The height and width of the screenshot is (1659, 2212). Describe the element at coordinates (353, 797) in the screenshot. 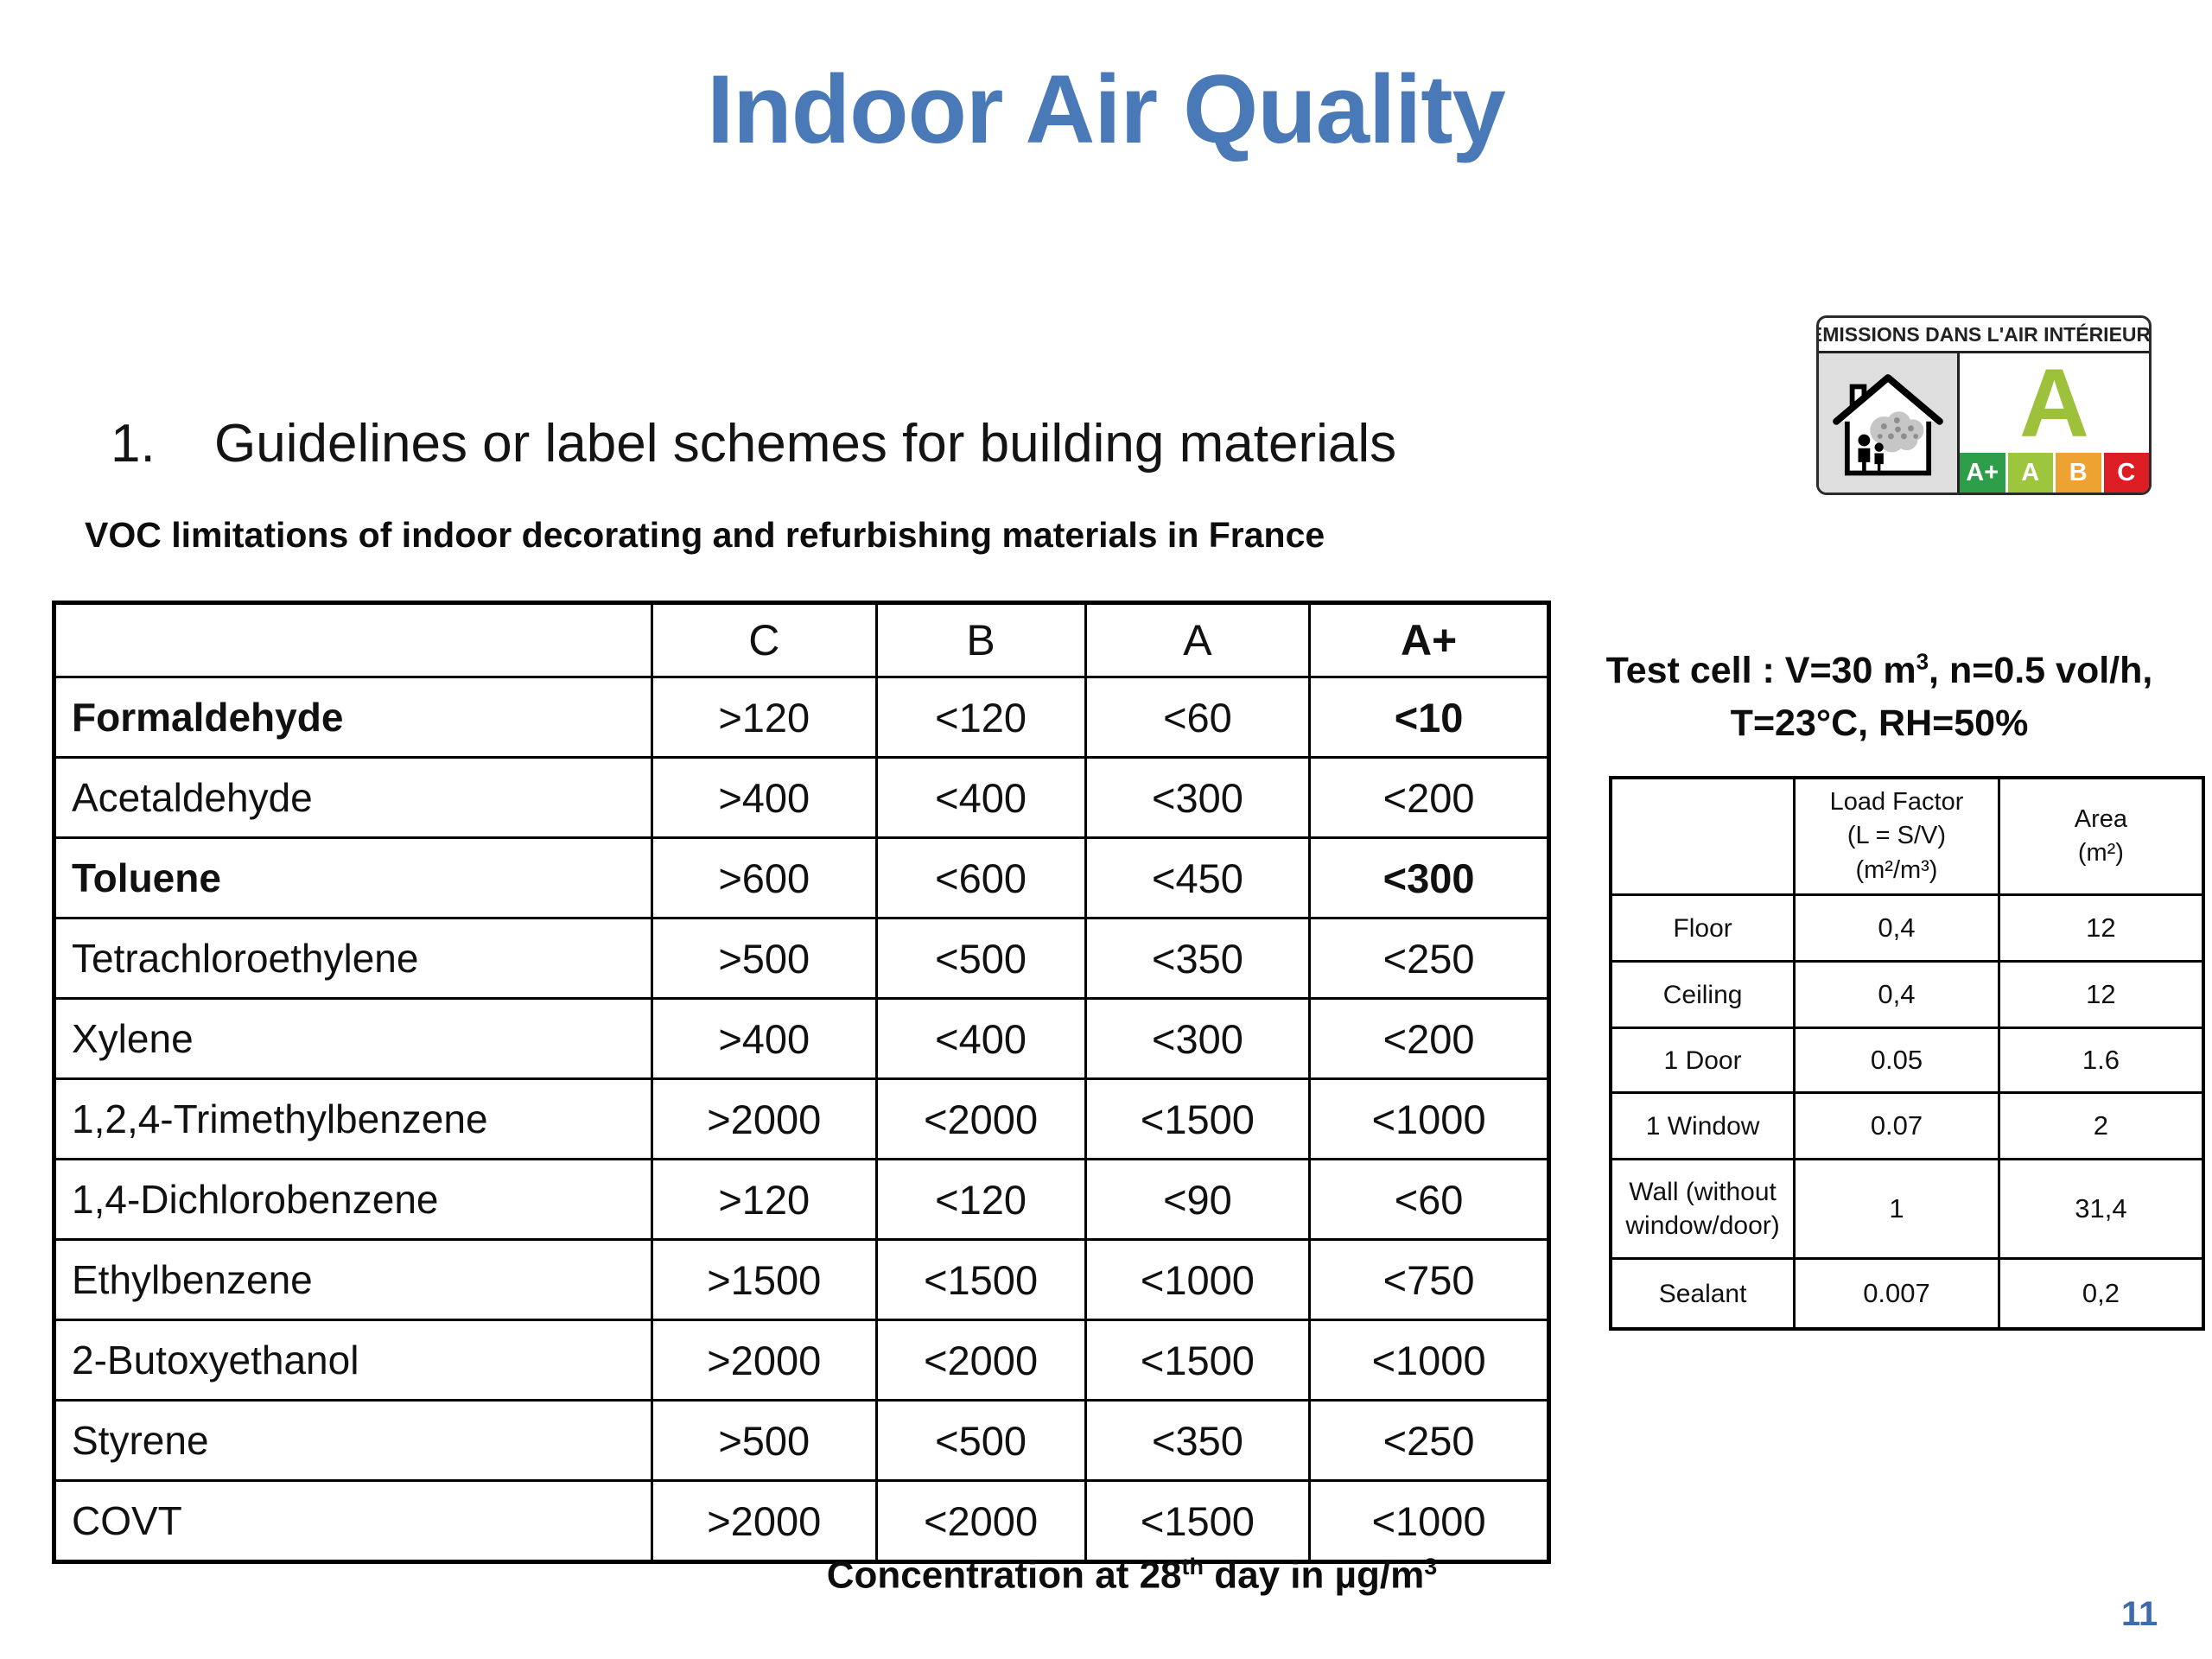

I see `substance-name: Acetaldehyde` at that location.